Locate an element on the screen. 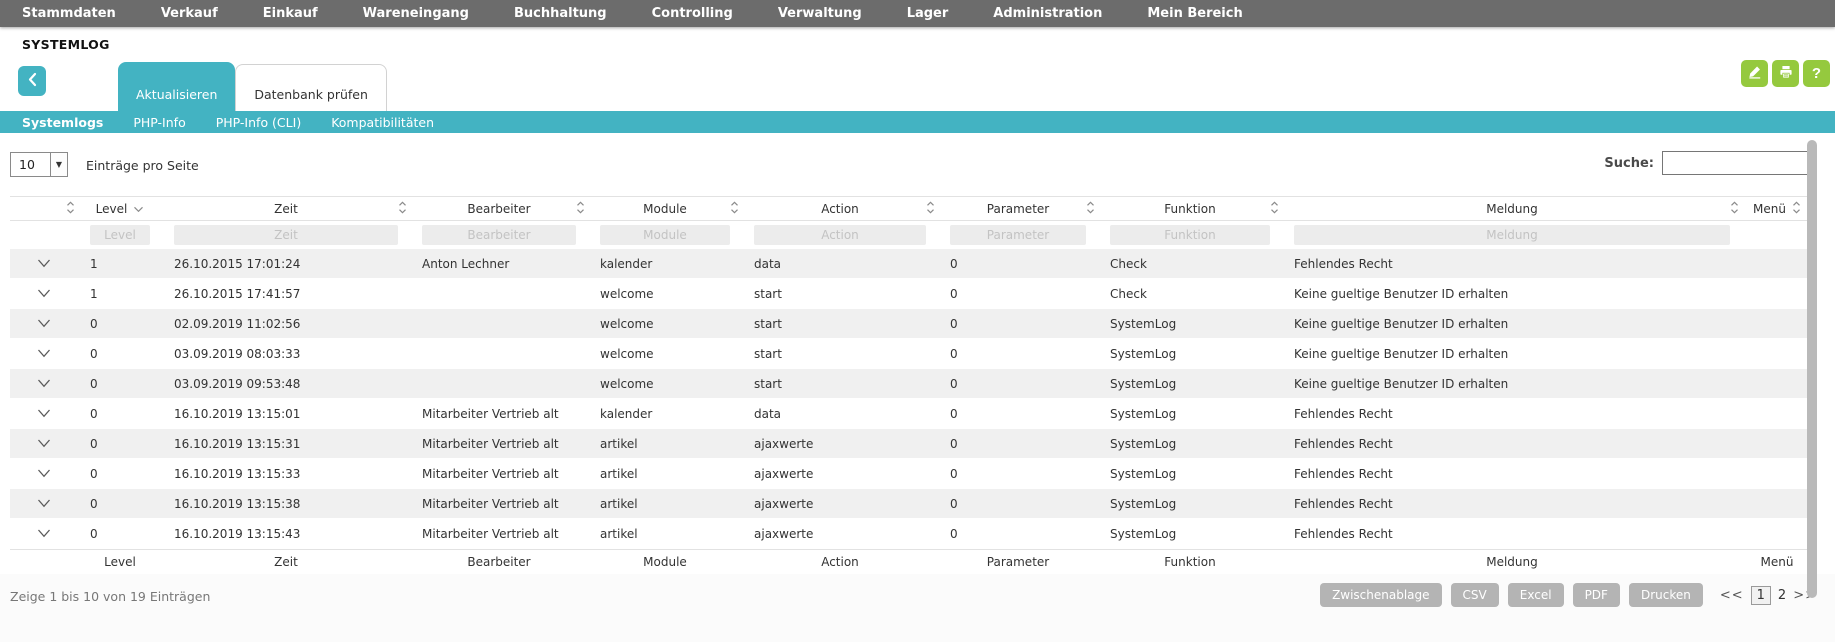 The height and width of the screenshot is (642, 1835). nav-item-verkauf: Verkauf is located at coordinates (189, 13).